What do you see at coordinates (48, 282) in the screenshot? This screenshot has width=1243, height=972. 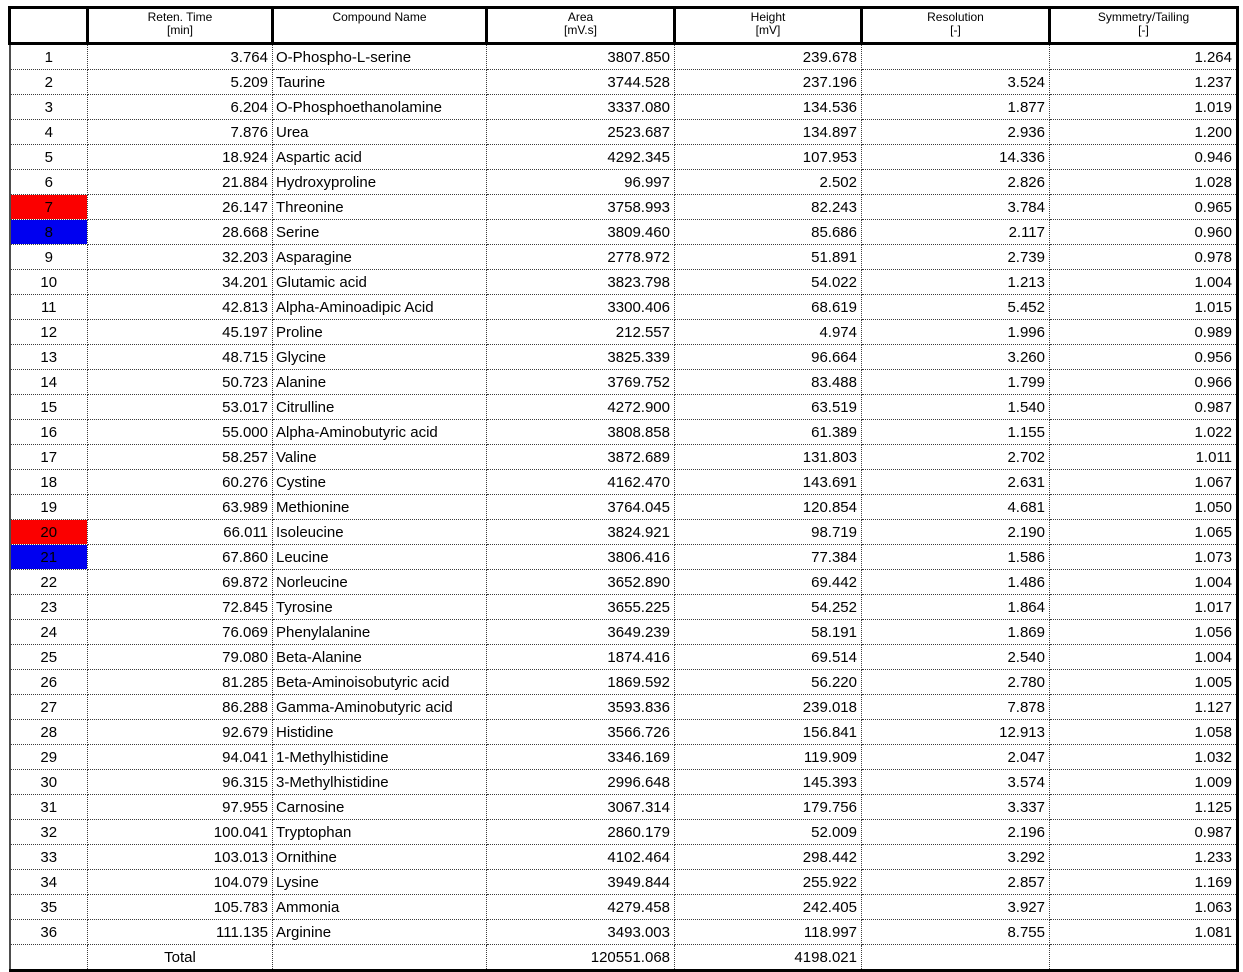 I see `row-number-cell: 10` at bounding box center [48, 282].